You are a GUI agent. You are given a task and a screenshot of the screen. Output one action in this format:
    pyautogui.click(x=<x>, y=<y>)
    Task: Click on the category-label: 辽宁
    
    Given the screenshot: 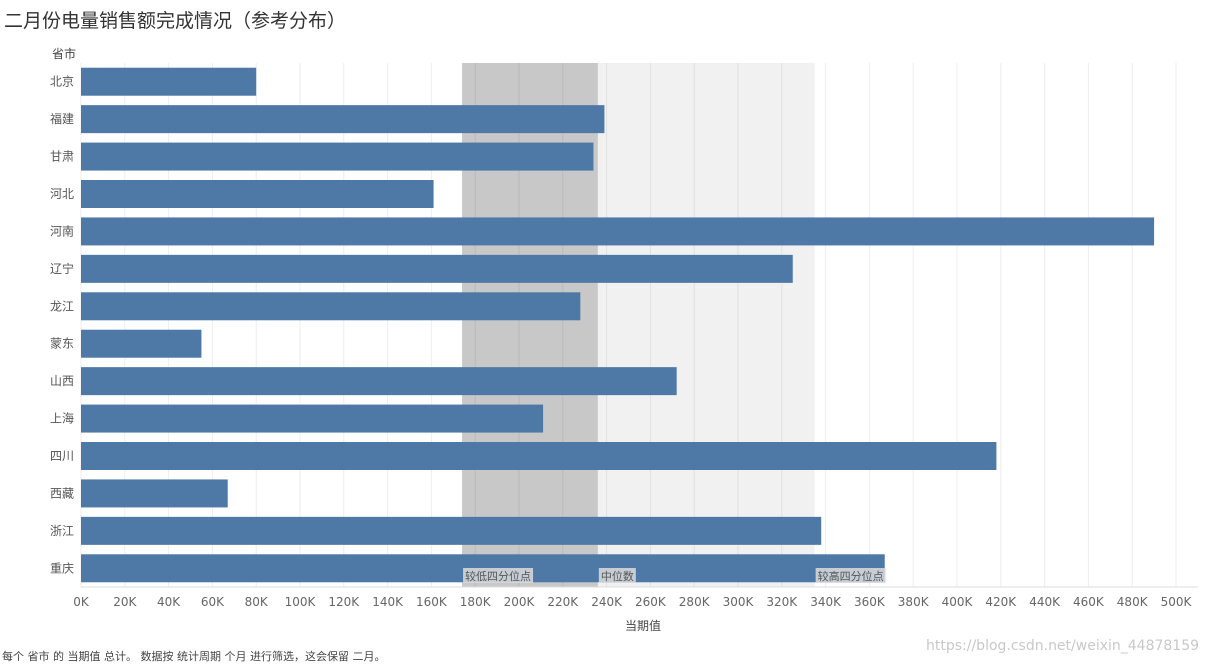 What is the action you would take?
    pyautogui.click(x=62, y=268)
    